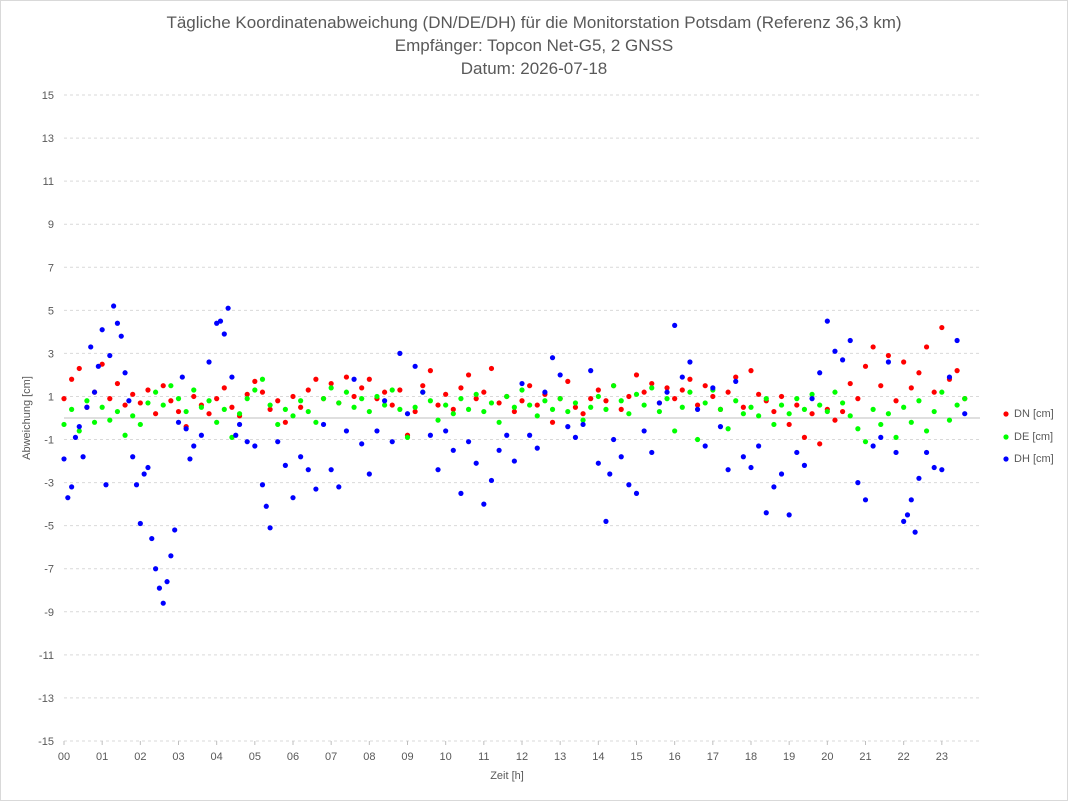  Describe the element at coordinates (255, 757) in the screenshot. I see `x-tick-label: 05` at that location.